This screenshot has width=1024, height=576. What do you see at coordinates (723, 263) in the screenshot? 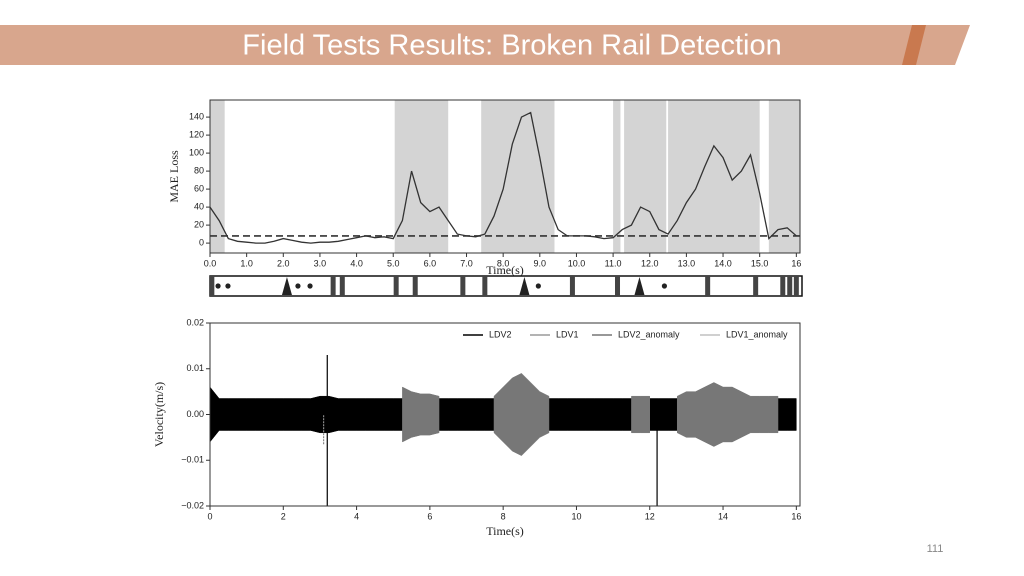
I see `x-tick-label: 14.0` at bounding box center [723, 263].